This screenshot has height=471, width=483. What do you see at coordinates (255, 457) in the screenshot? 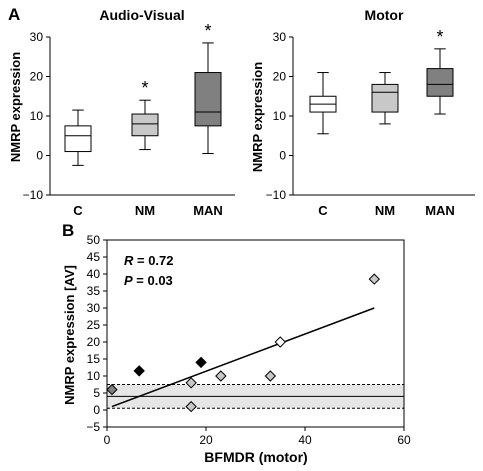
I see `scatter-x-axis-label: BFMDR (motor)` at bounding box center [255, 457].